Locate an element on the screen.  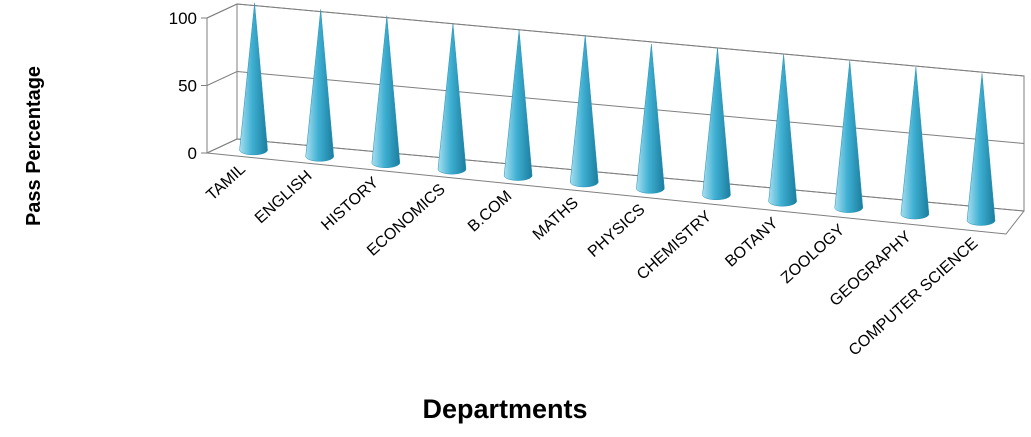
y-axis-title: Pass Percentage is located at coordinates (34, 146).